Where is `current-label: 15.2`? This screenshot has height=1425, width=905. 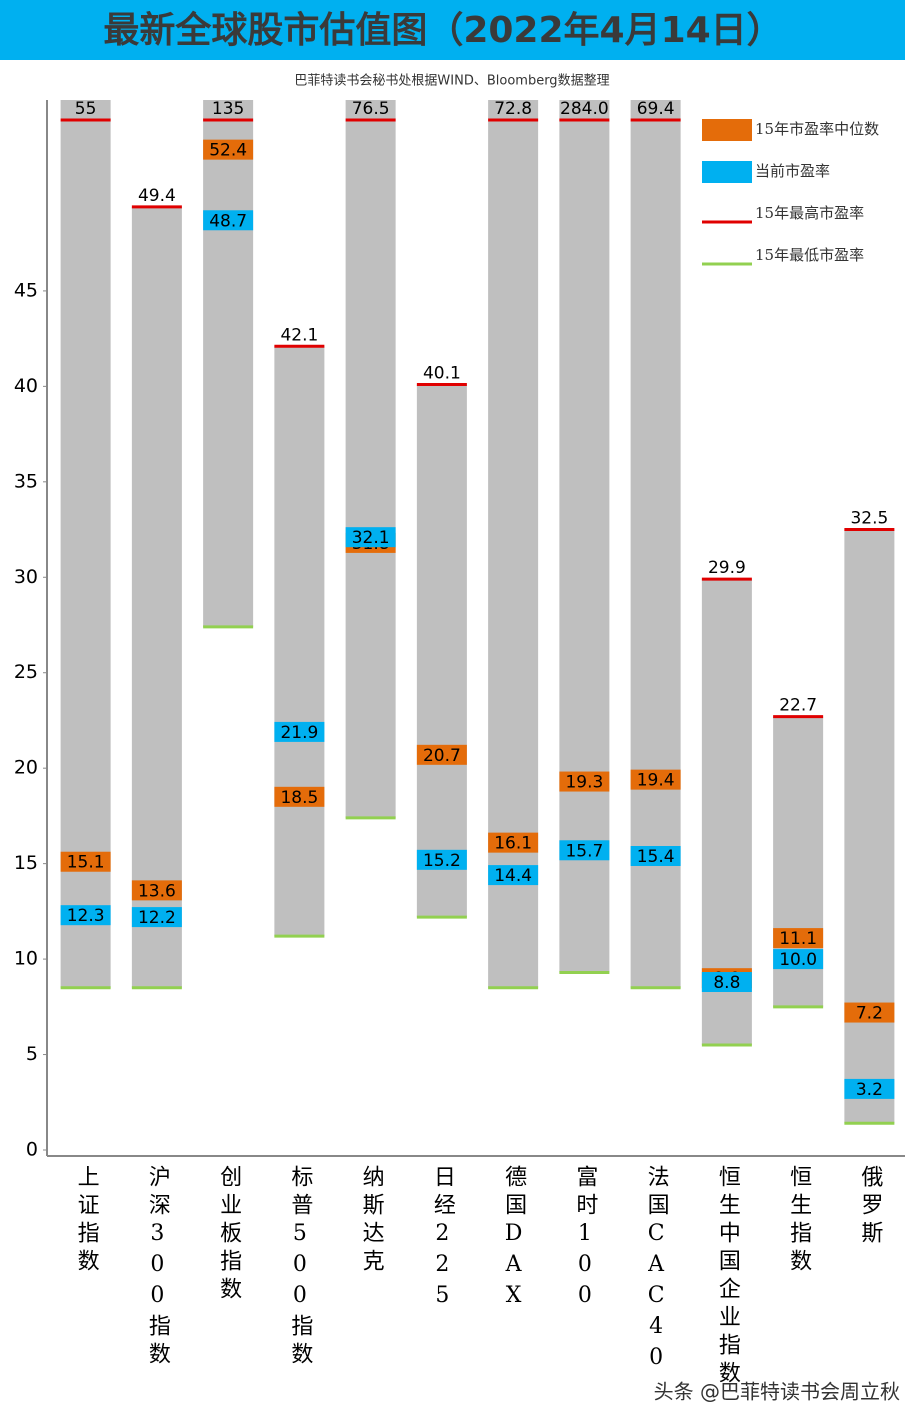
current-label: 15.2 is located at coordinates (442, 861).